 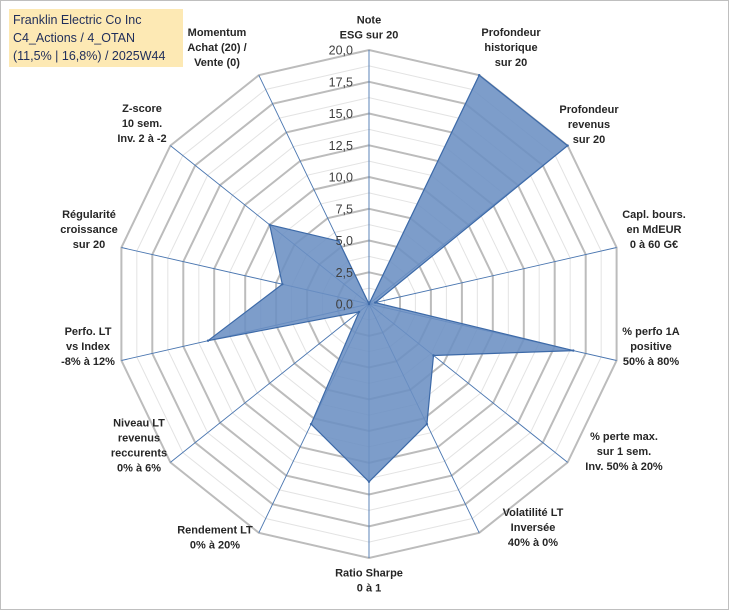 What do you see at coordinates (433, 355) in the screenshot?
I see `data-point-perte-max` at bounding box center [433, 355].